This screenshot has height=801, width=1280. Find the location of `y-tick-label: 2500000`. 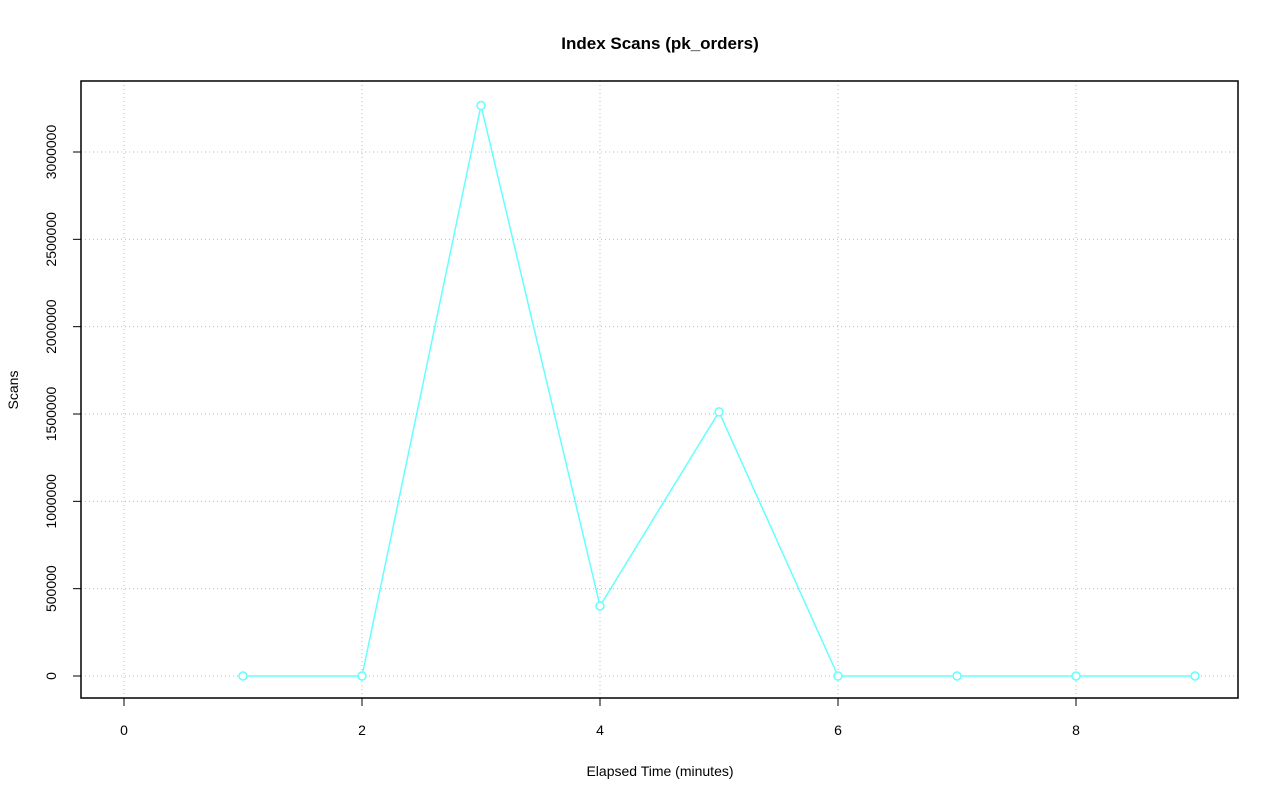

y-tick-label: 2500000 is located at coordinates (51, 239).